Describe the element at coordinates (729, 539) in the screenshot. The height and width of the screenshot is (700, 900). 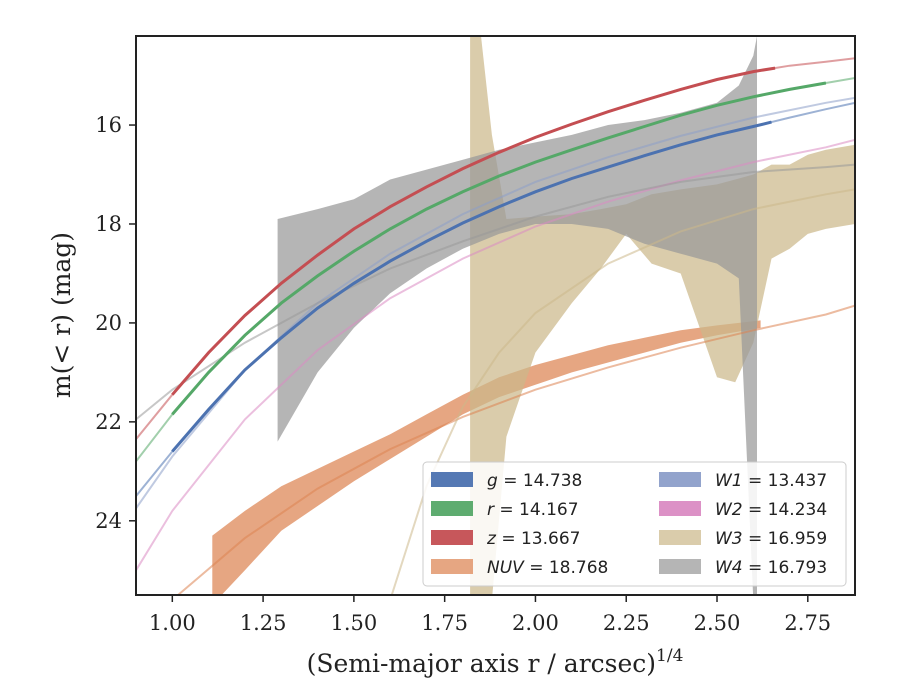
I see `legend-band-name: W3` at that location.